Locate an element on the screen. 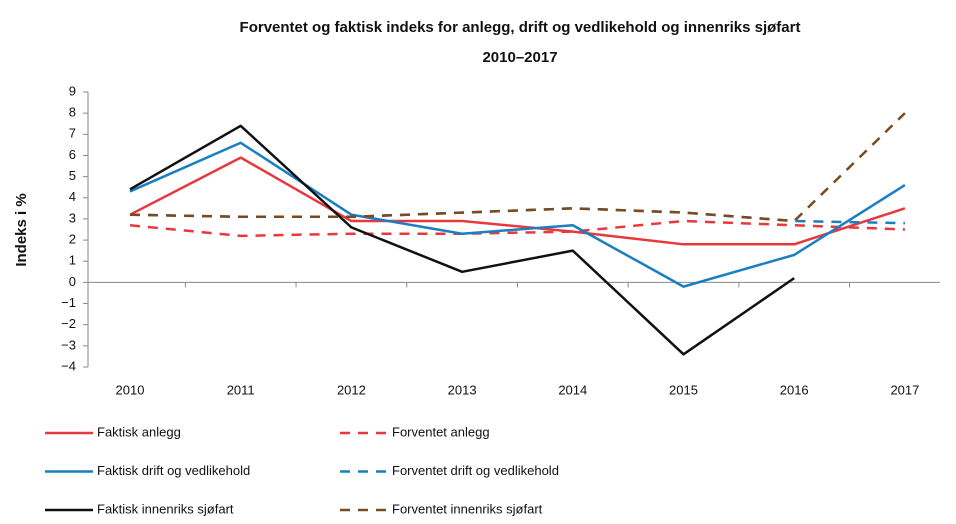 This screenshot has height=524, width=956. x-tick-label: 2014 is located at coordinates (572, 389).